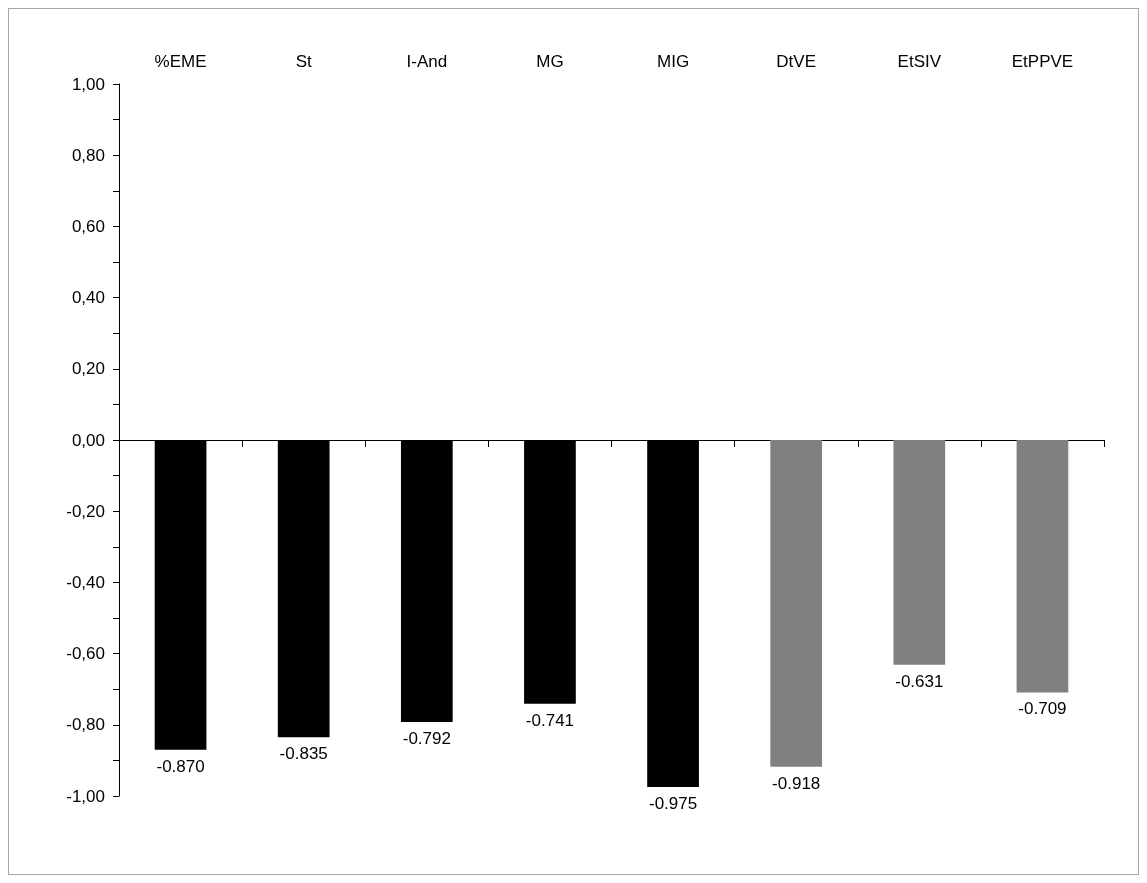 This screenshot has height=883, width=1147. Describe the element at coordinates (796, 61) in the screenshot. I see `x-tick-label: DtVE` at that location.